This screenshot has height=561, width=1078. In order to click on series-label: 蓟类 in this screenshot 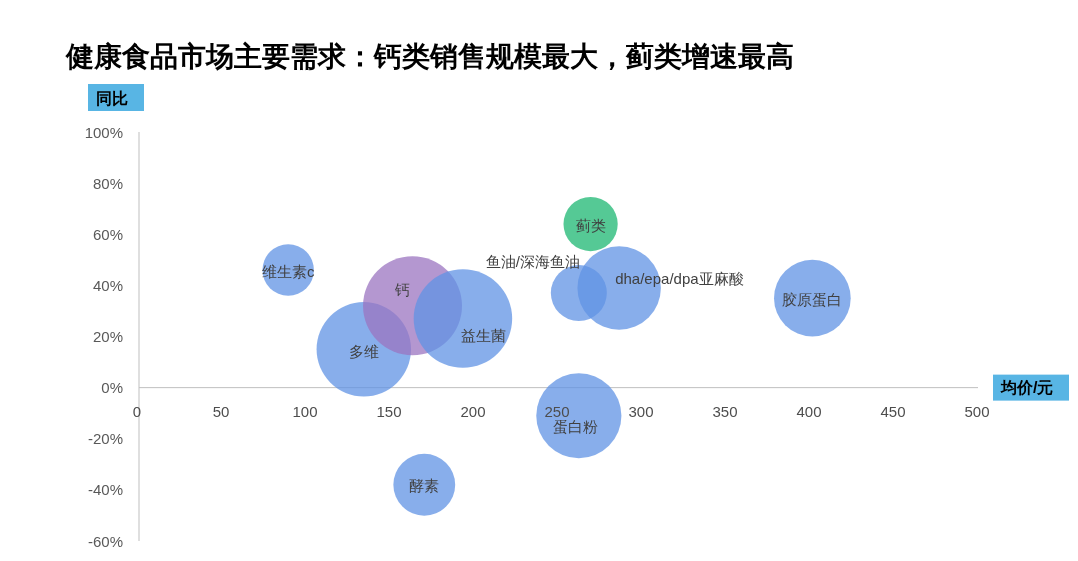, I will do `click(590, 225)`.